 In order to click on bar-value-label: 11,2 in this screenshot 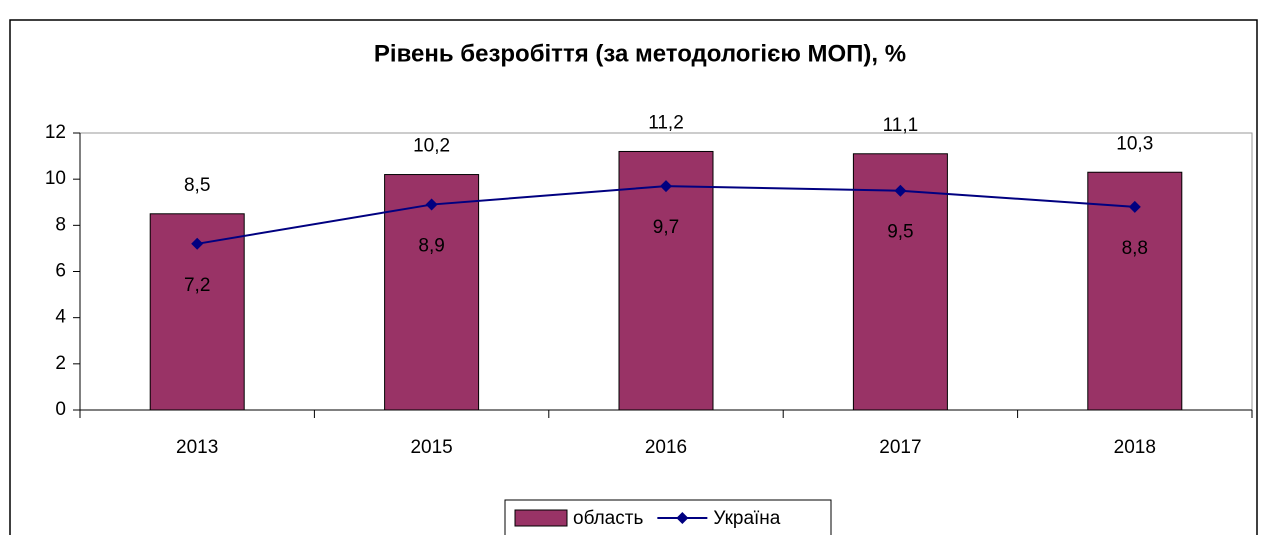, I will do `click(666, 122)`.